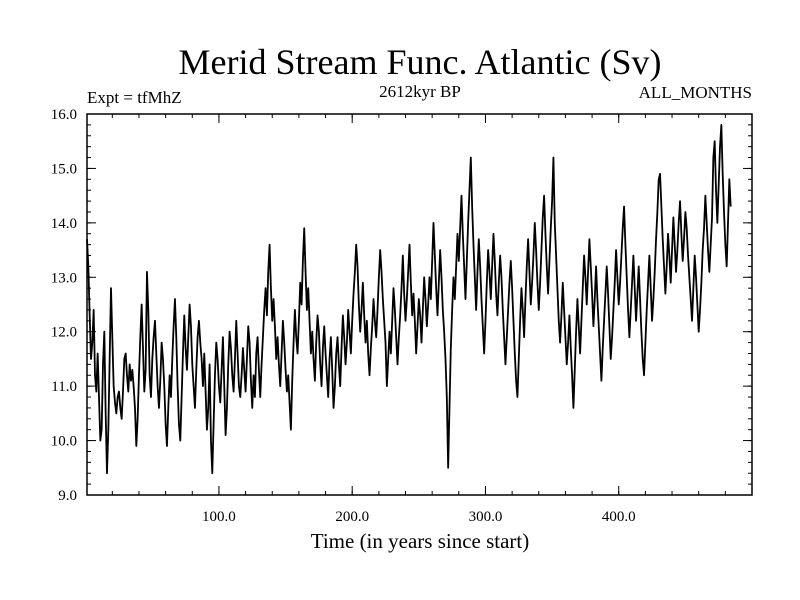 Image resolution: width=800 pixels, height=600 pixels. I want to click on x-tick-label: 300.0, so click(486, 517).